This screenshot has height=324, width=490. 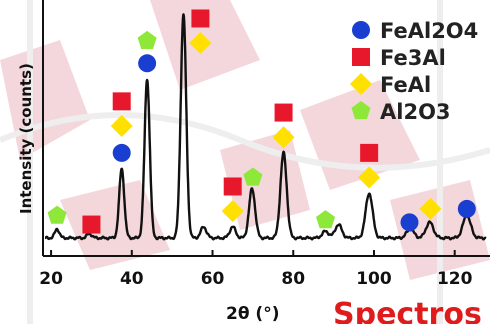 I want to click on x-axis-ticks: 20 40 60 80 100 120, so click(x=256, y=269).